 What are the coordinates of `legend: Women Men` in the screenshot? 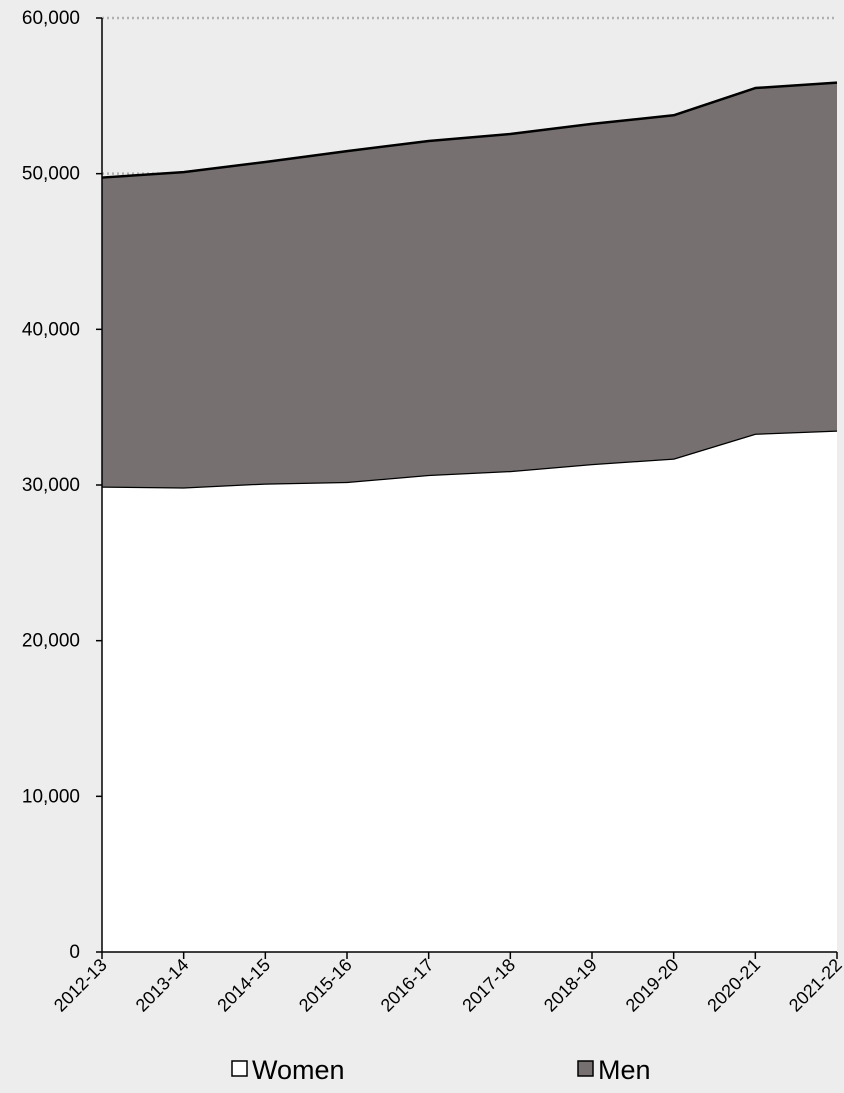 It's located at (441, 1070).